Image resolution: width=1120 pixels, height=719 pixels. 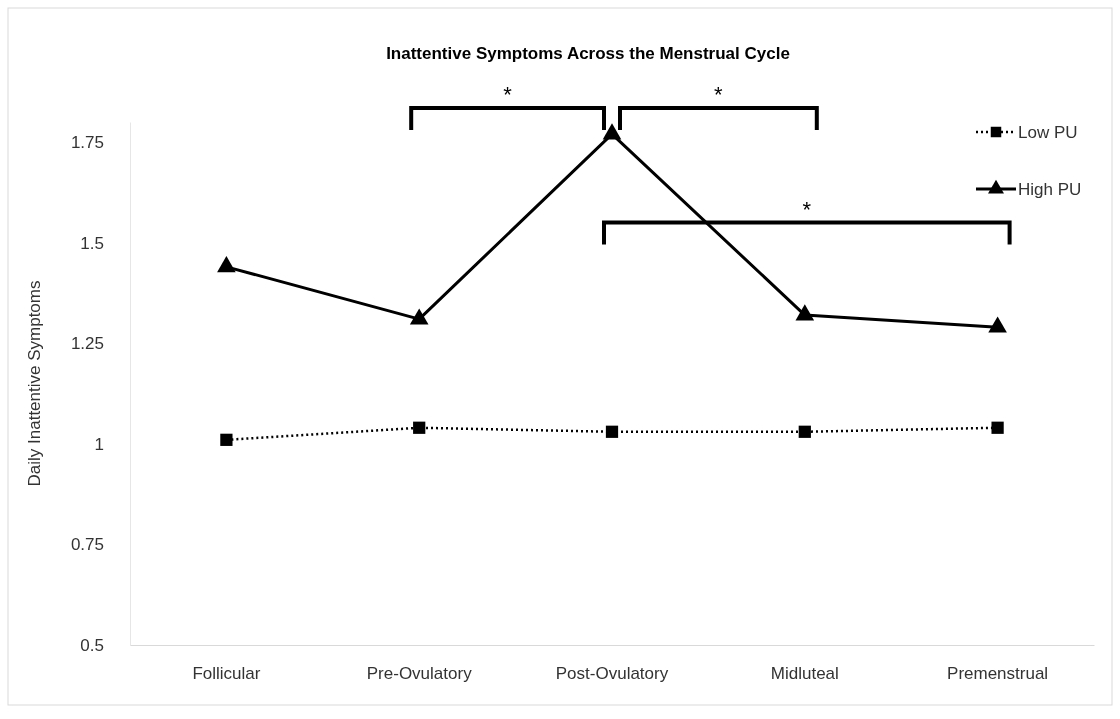 I want to click on x-tick-label: Pre-Ovulatory, so click(x=419, y=674).